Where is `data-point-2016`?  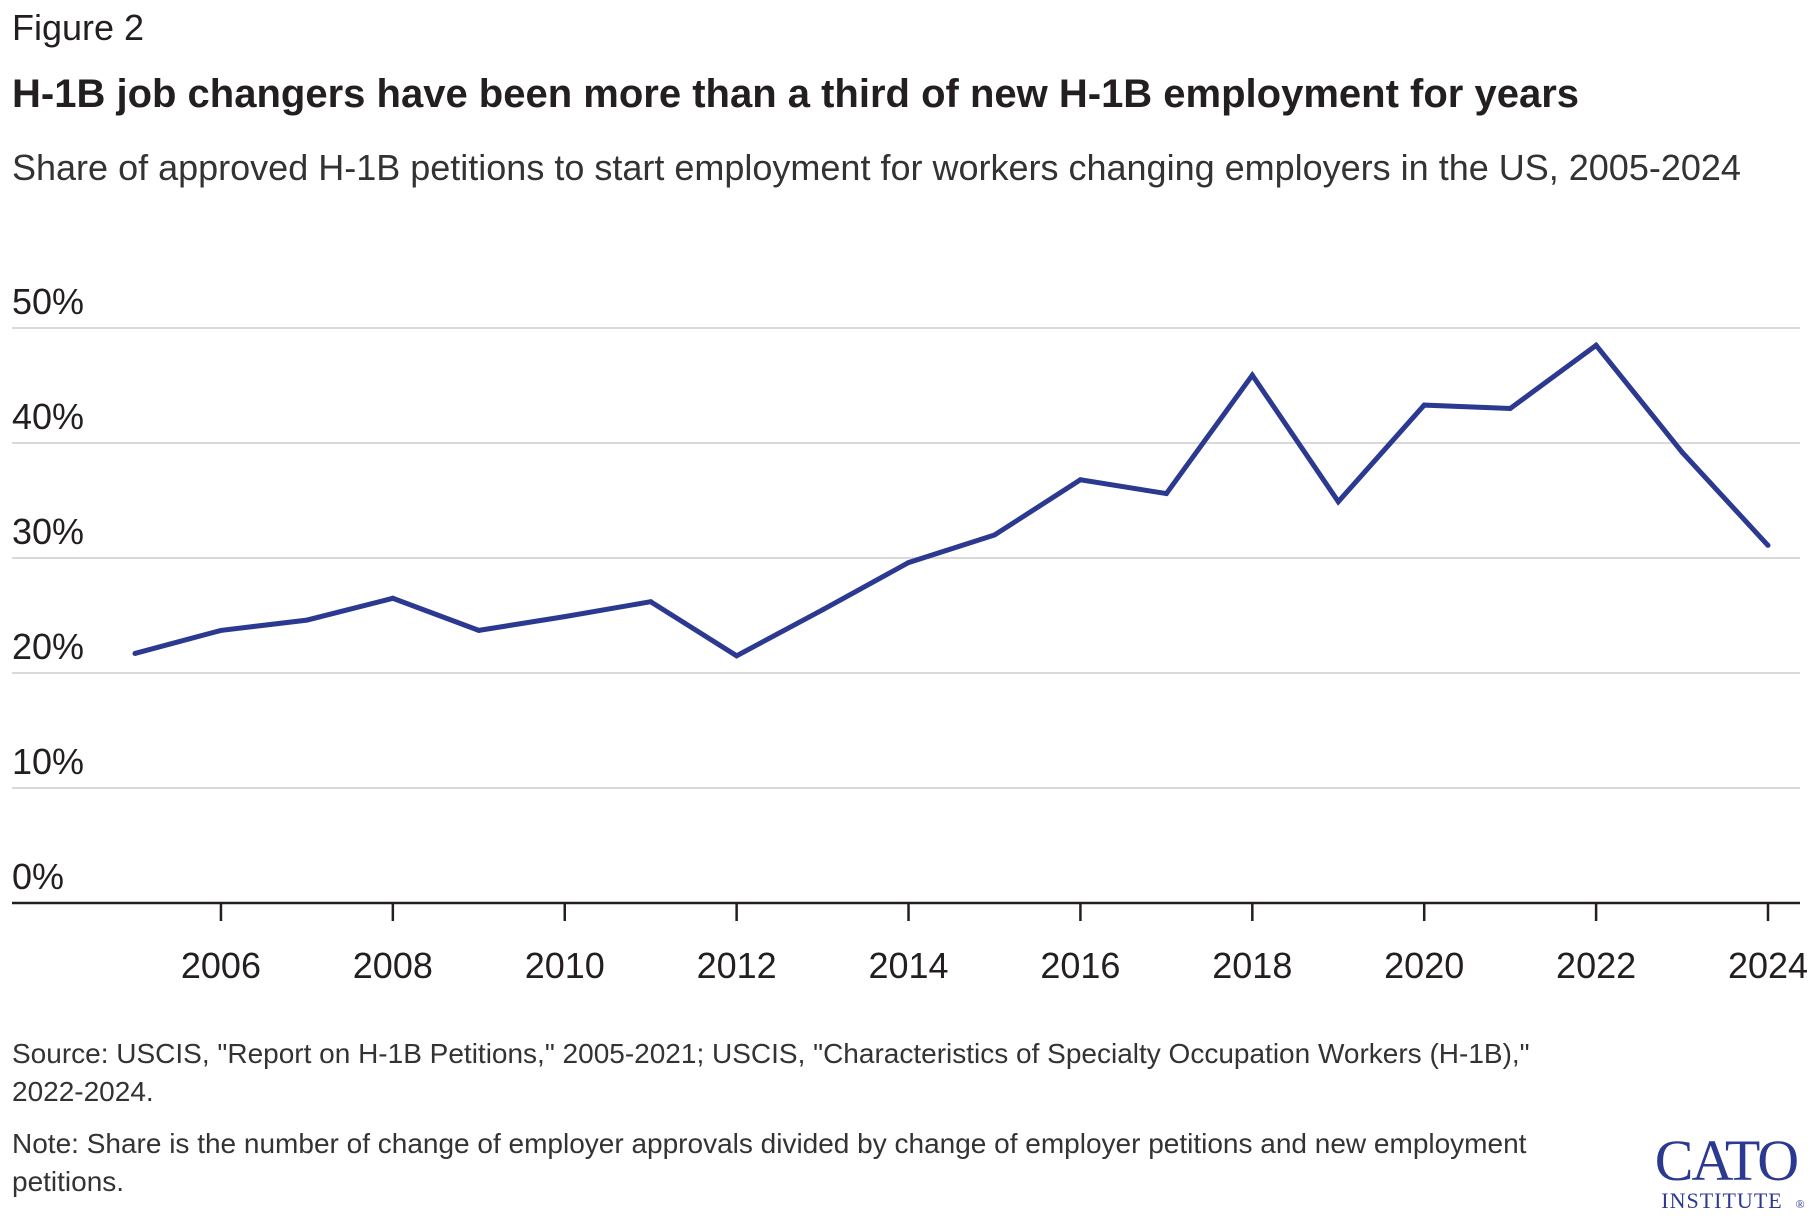 data-point-2016 is located at coordinates (1080, 480).